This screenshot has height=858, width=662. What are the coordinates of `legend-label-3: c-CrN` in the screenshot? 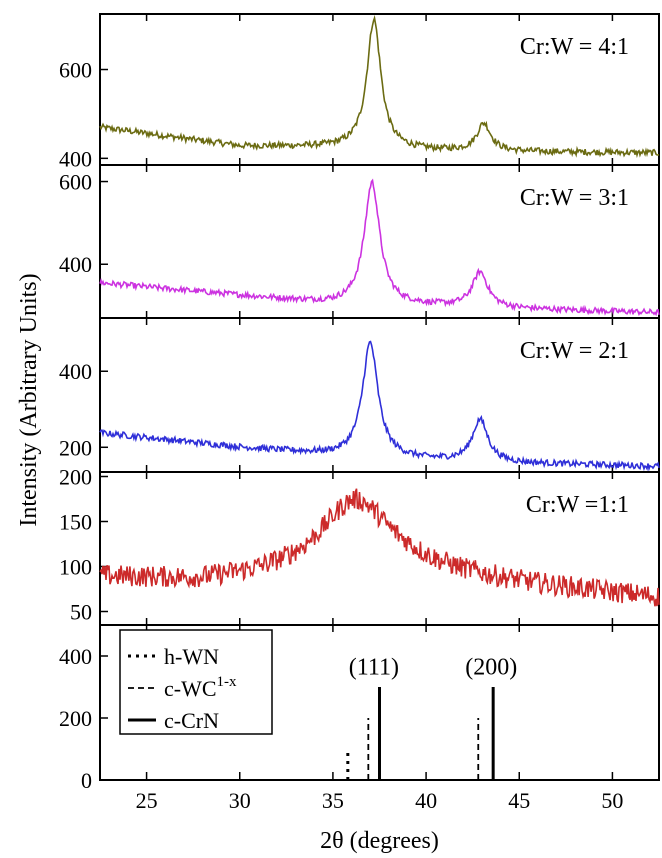 It's located at (191, 720).